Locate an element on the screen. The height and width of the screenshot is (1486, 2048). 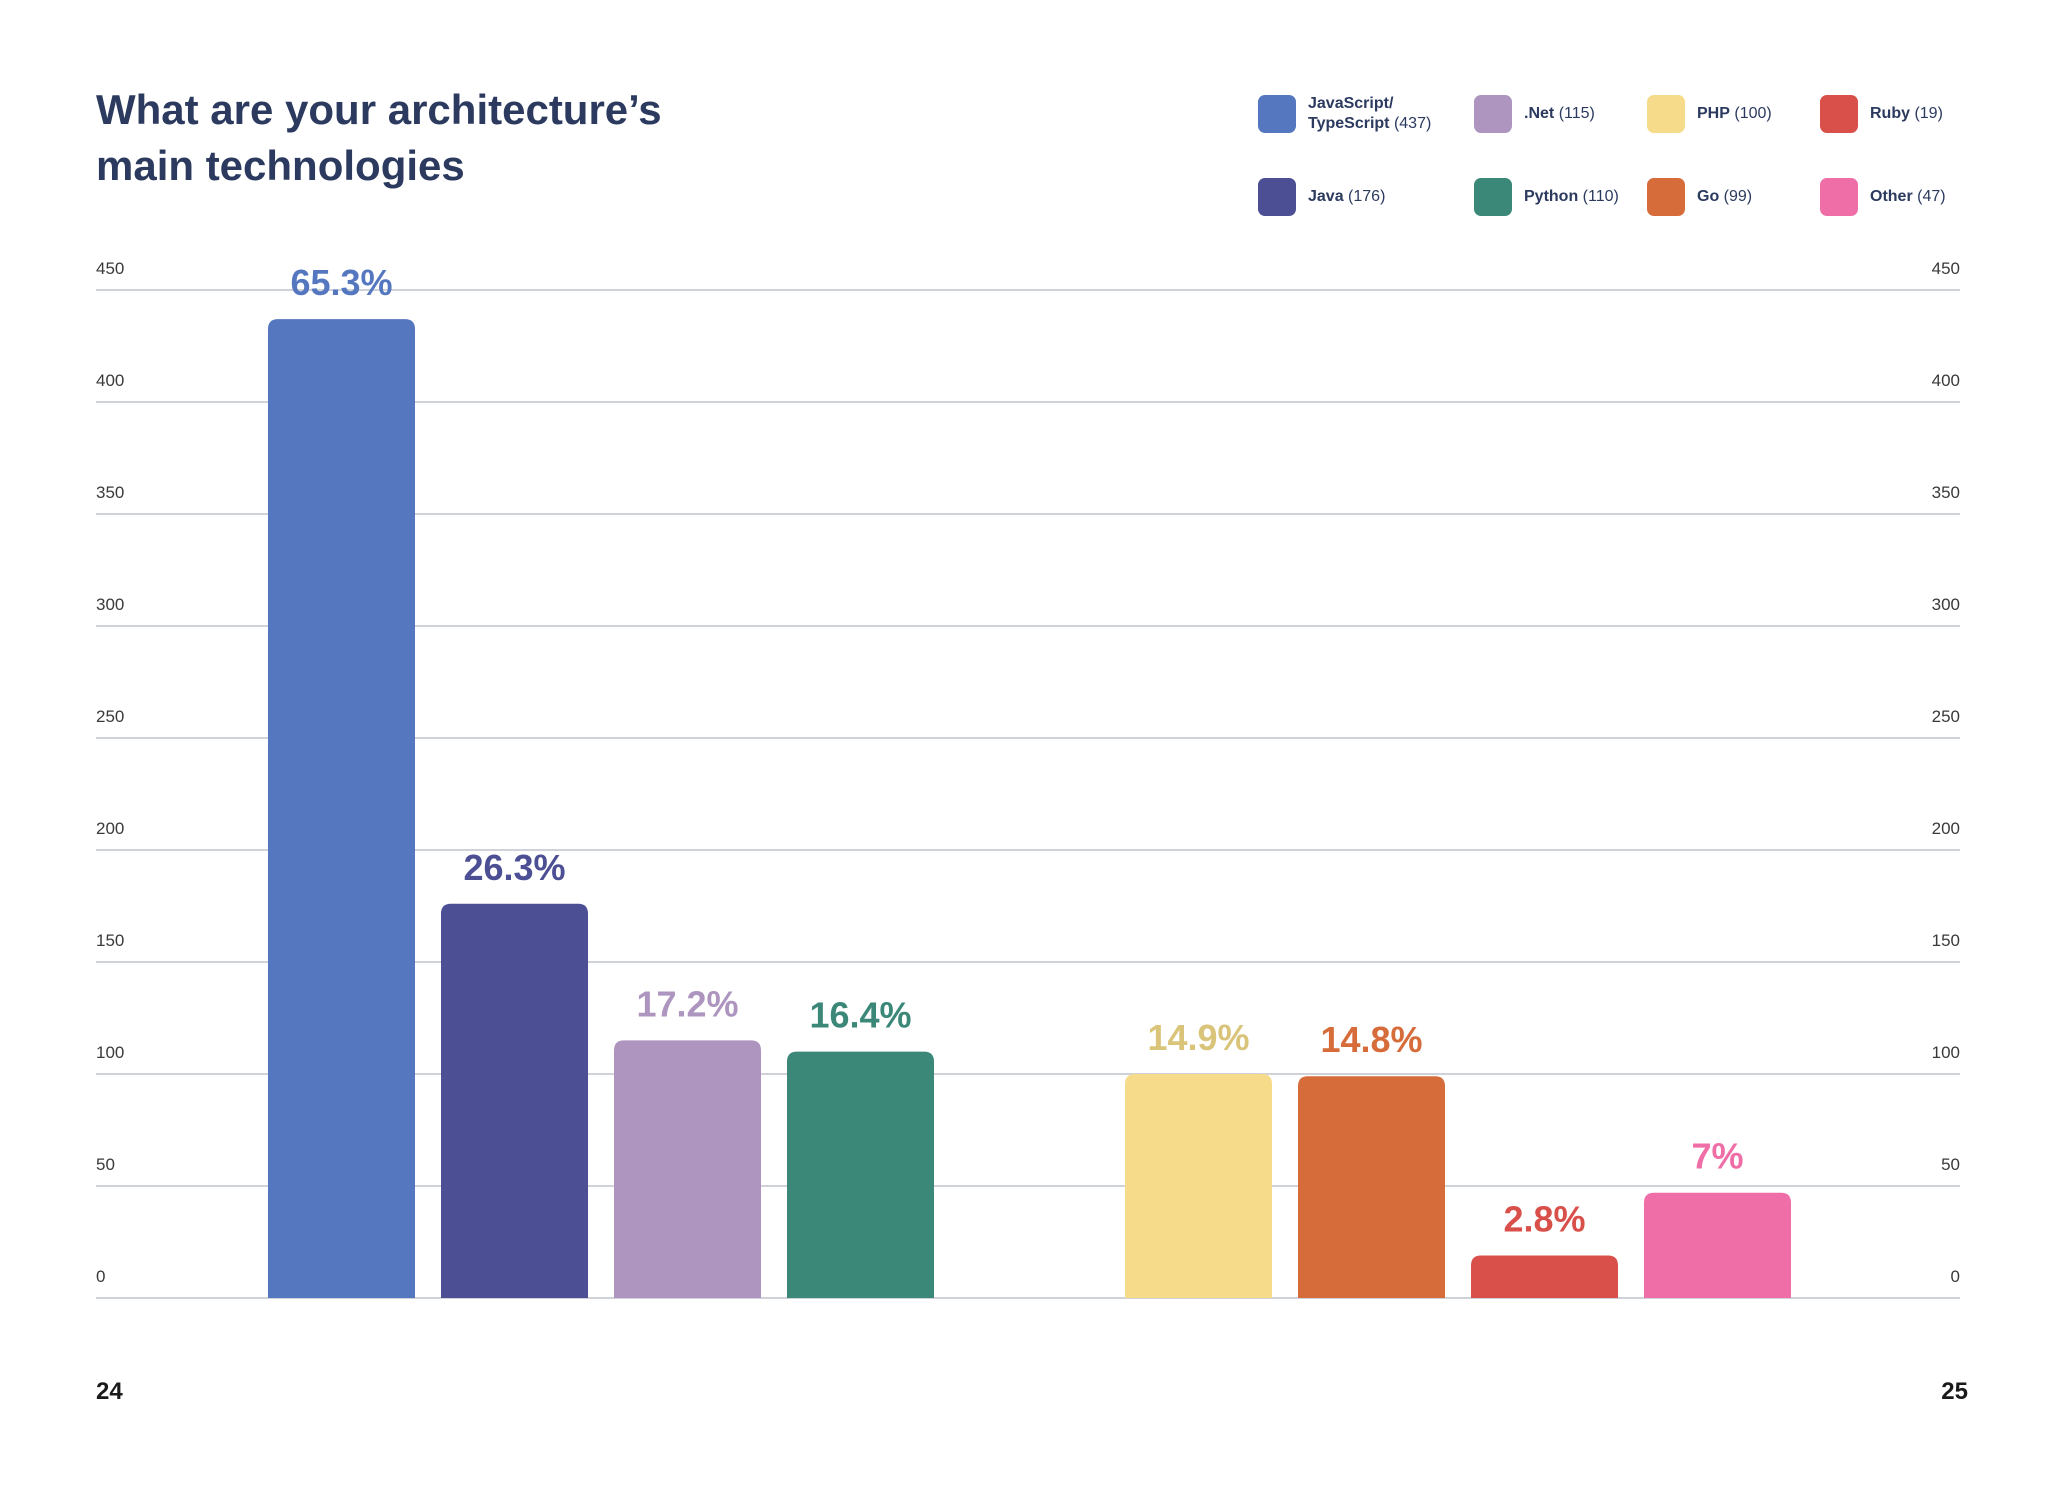
y-tick-label-left: 100 is located at coordinates (110, 1052).